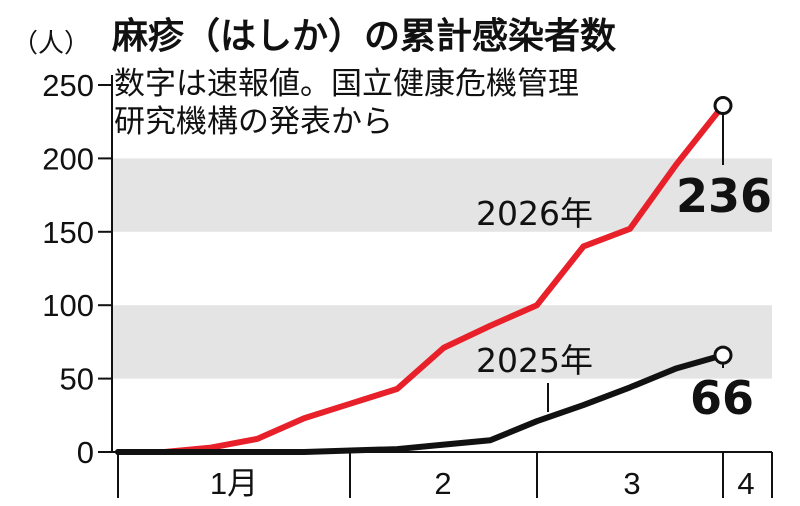  What do you see at coordinates (77, 379) in the screenshot?
I see `y-tick-label: 50` at bounding box center [77, 379].